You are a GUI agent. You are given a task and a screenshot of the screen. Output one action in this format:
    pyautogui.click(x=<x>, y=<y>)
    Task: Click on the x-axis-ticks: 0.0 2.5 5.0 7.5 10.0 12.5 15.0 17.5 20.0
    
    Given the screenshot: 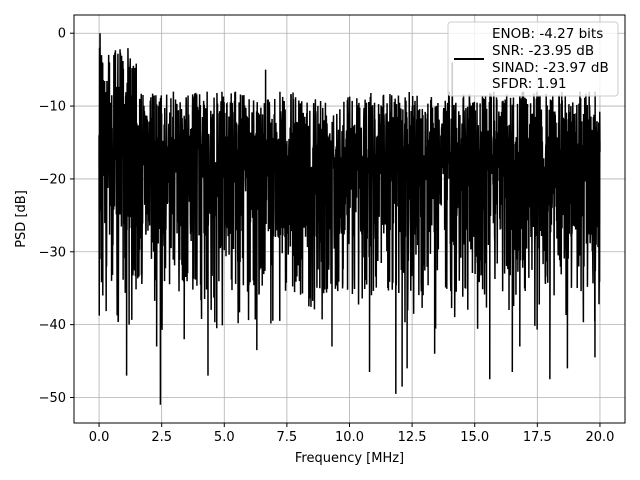 What is the action you would take?
    pyautogui.click(x=351, y=434)
    